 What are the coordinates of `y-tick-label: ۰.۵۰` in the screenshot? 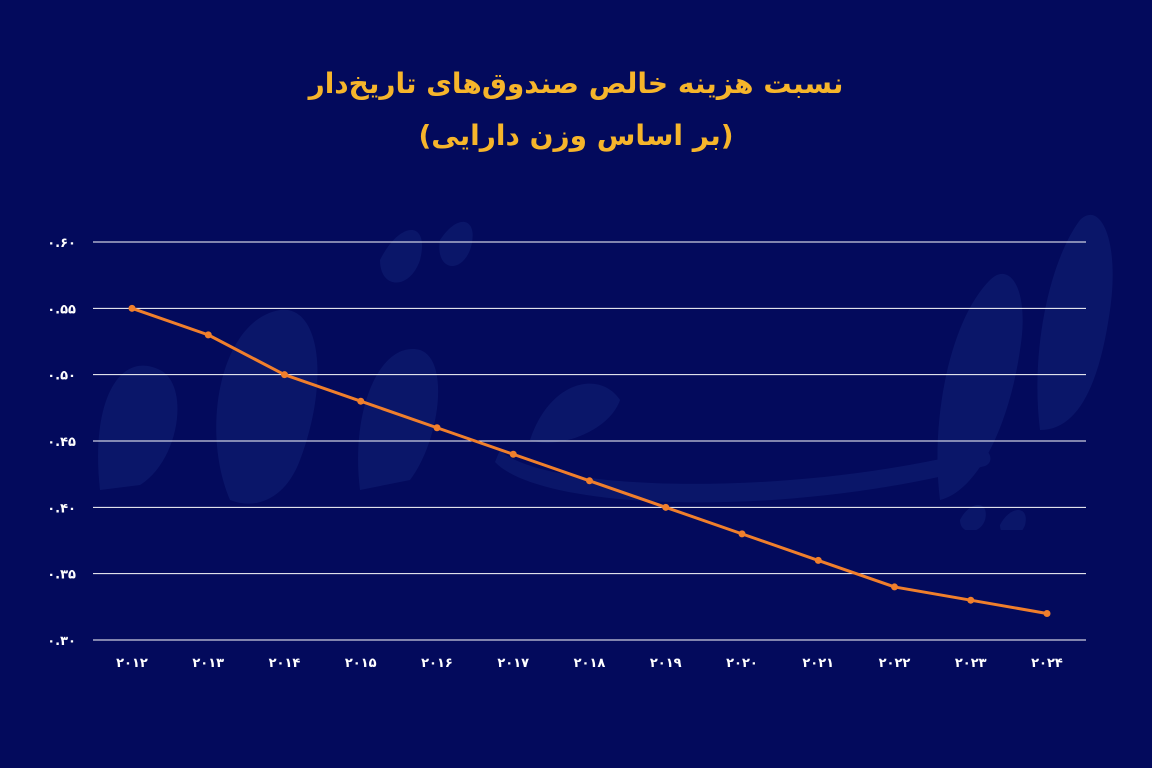 It's located at (61, 376).